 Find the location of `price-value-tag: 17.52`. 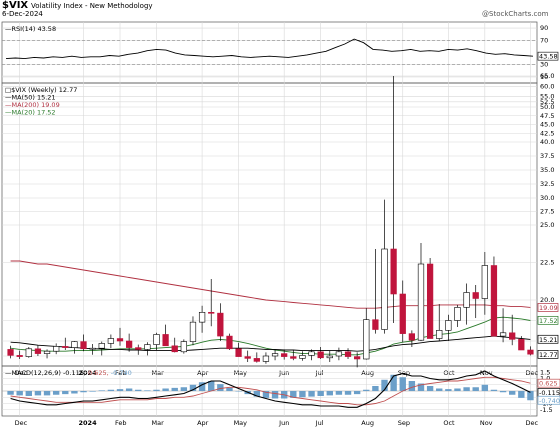

price-value-tag: 17.52 is located at coordinates (548, 321).